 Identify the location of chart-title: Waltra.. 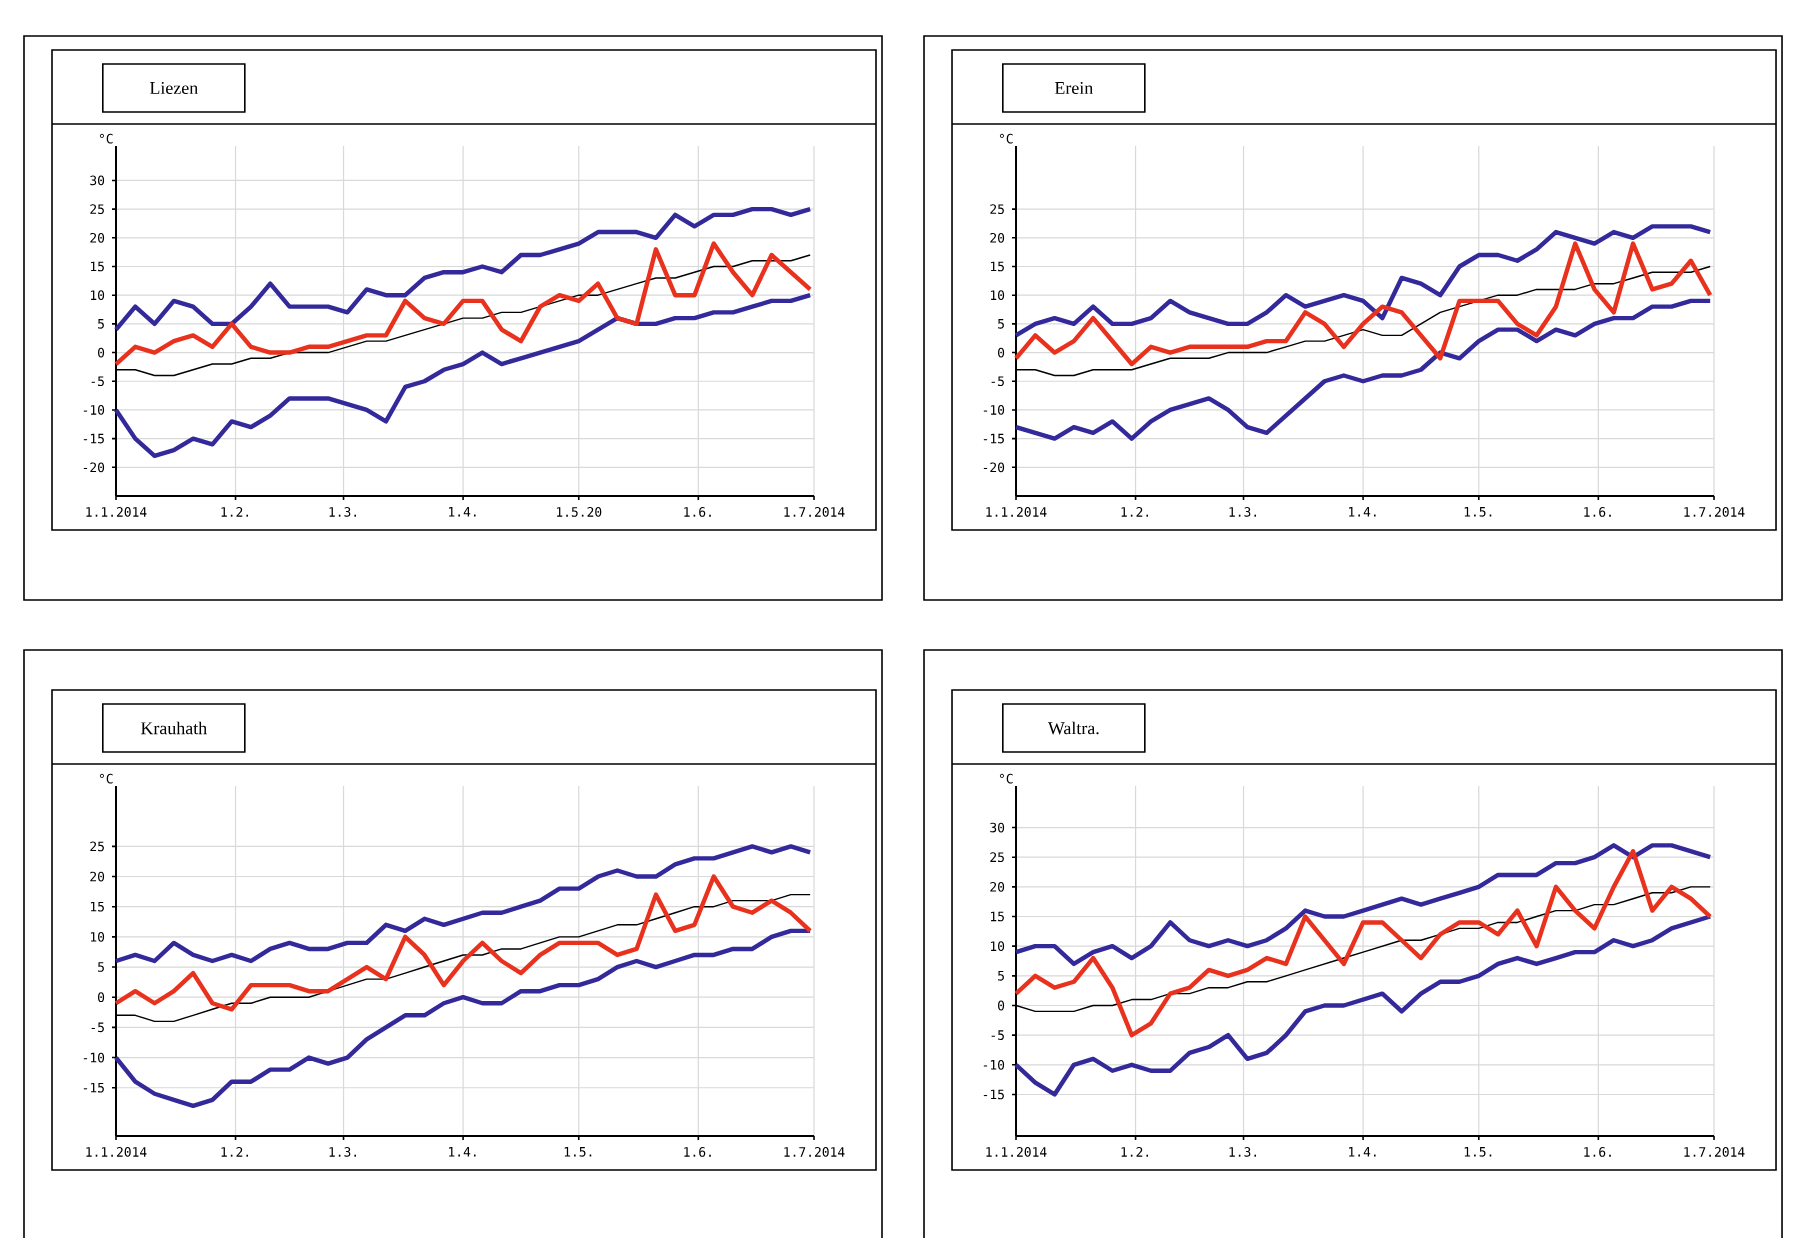
(1073, 728).